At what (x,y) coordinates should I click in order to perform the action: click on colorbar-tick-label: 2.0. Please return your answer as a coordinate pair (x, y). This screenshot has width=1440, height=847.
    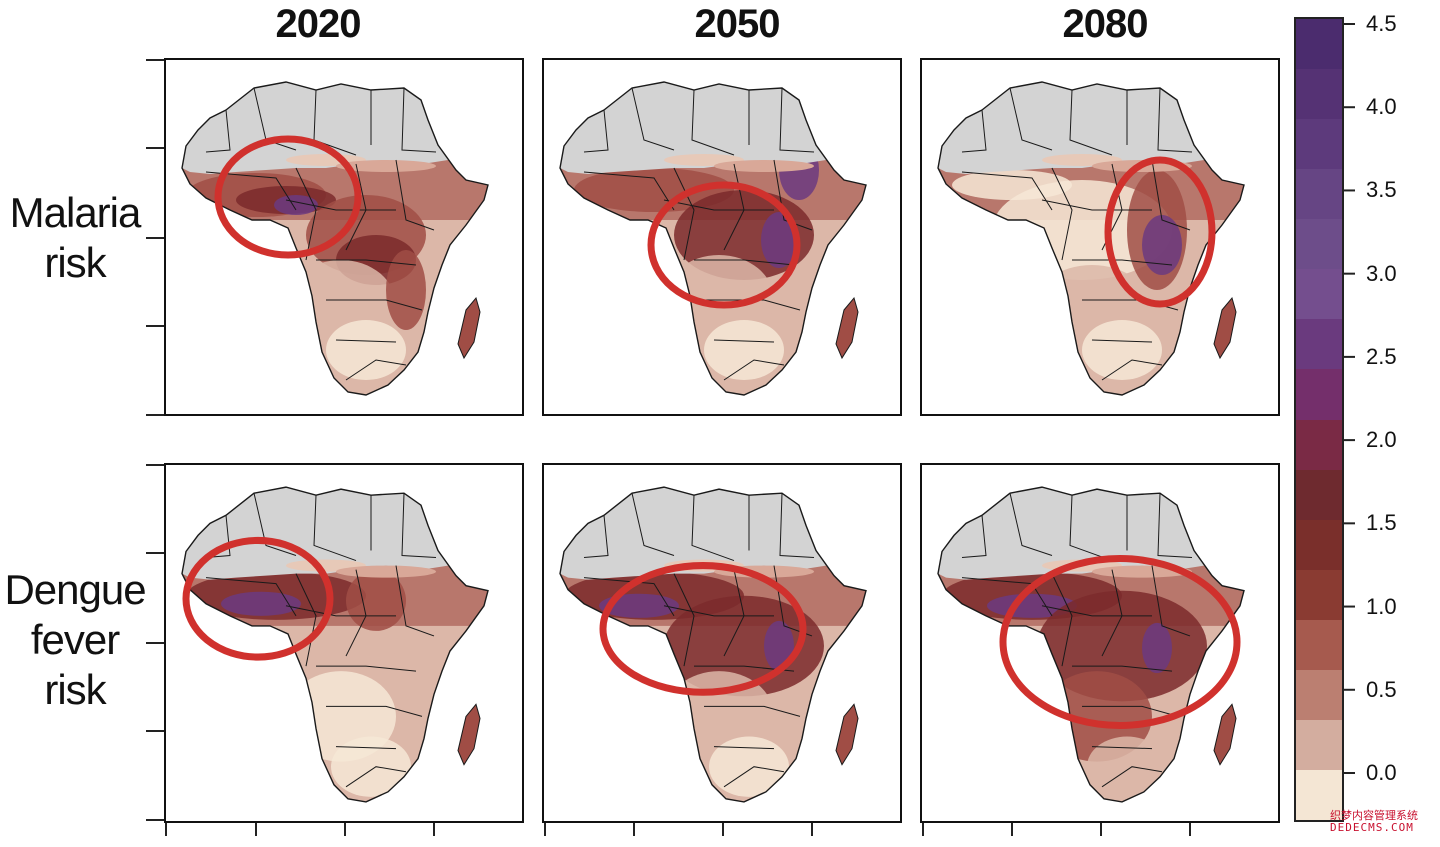
    Looking at the image, I should click on (1381, 440).